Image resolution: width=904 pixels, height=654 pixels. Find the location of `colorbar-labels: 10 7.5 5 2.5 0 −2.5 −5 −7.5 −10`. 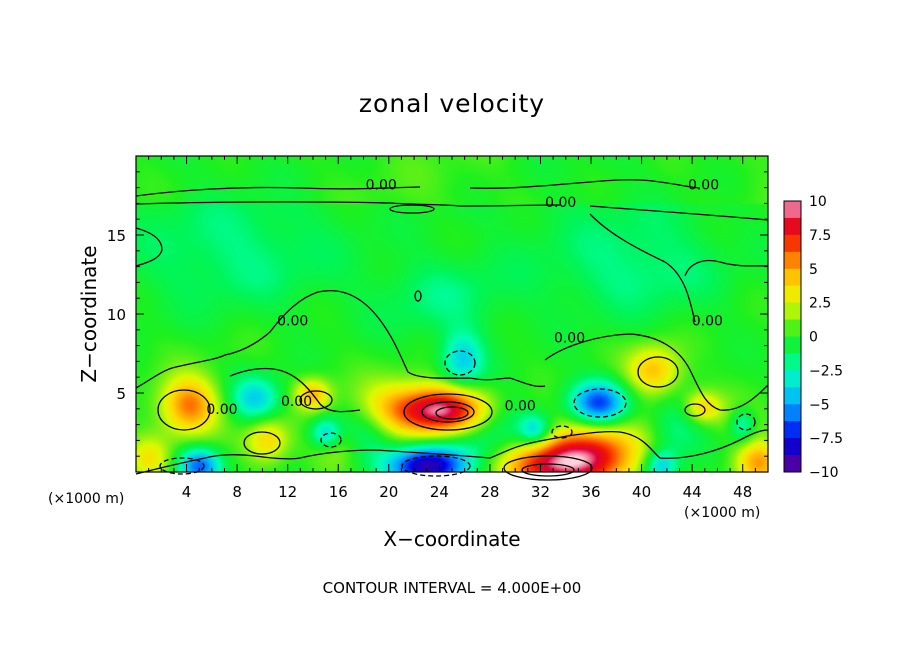

colorbar-labels: 10 7.5 5 2.5 0 −2.5 −5 −7.5 −10 is located at coordinates (826, 337).